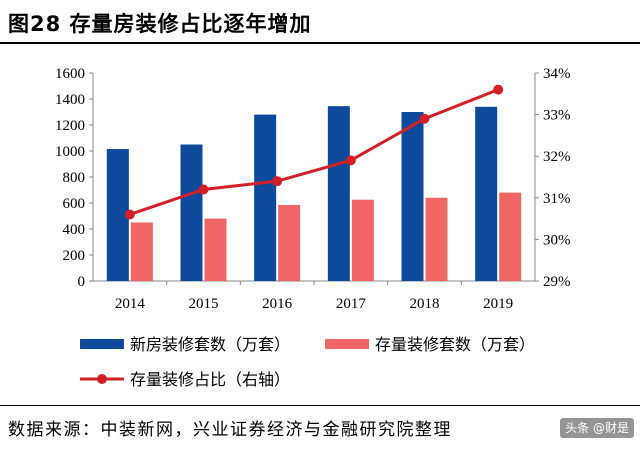 Image resolution: width=640 pixels, height=450 pixels. Describe the element at coordinates (455, 344) in the screenshot. I see `legend-existing-home-label: 存量装修套数（万套）` at that location.